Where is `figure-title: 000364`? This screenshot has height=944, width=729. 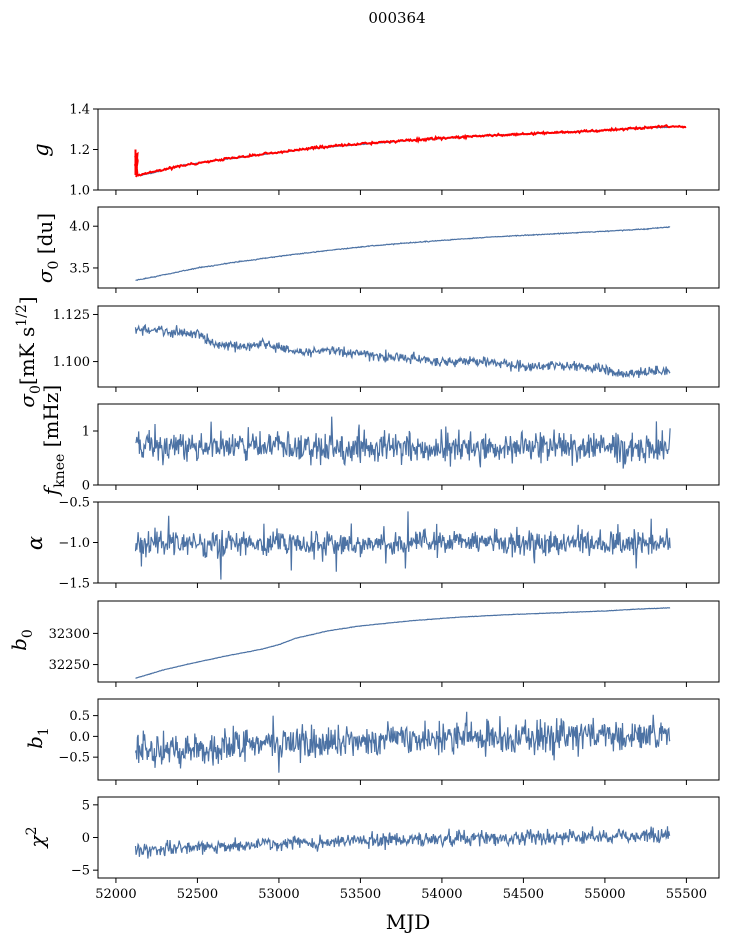 figure-title: 000364 is located at coordinates (396, 18).